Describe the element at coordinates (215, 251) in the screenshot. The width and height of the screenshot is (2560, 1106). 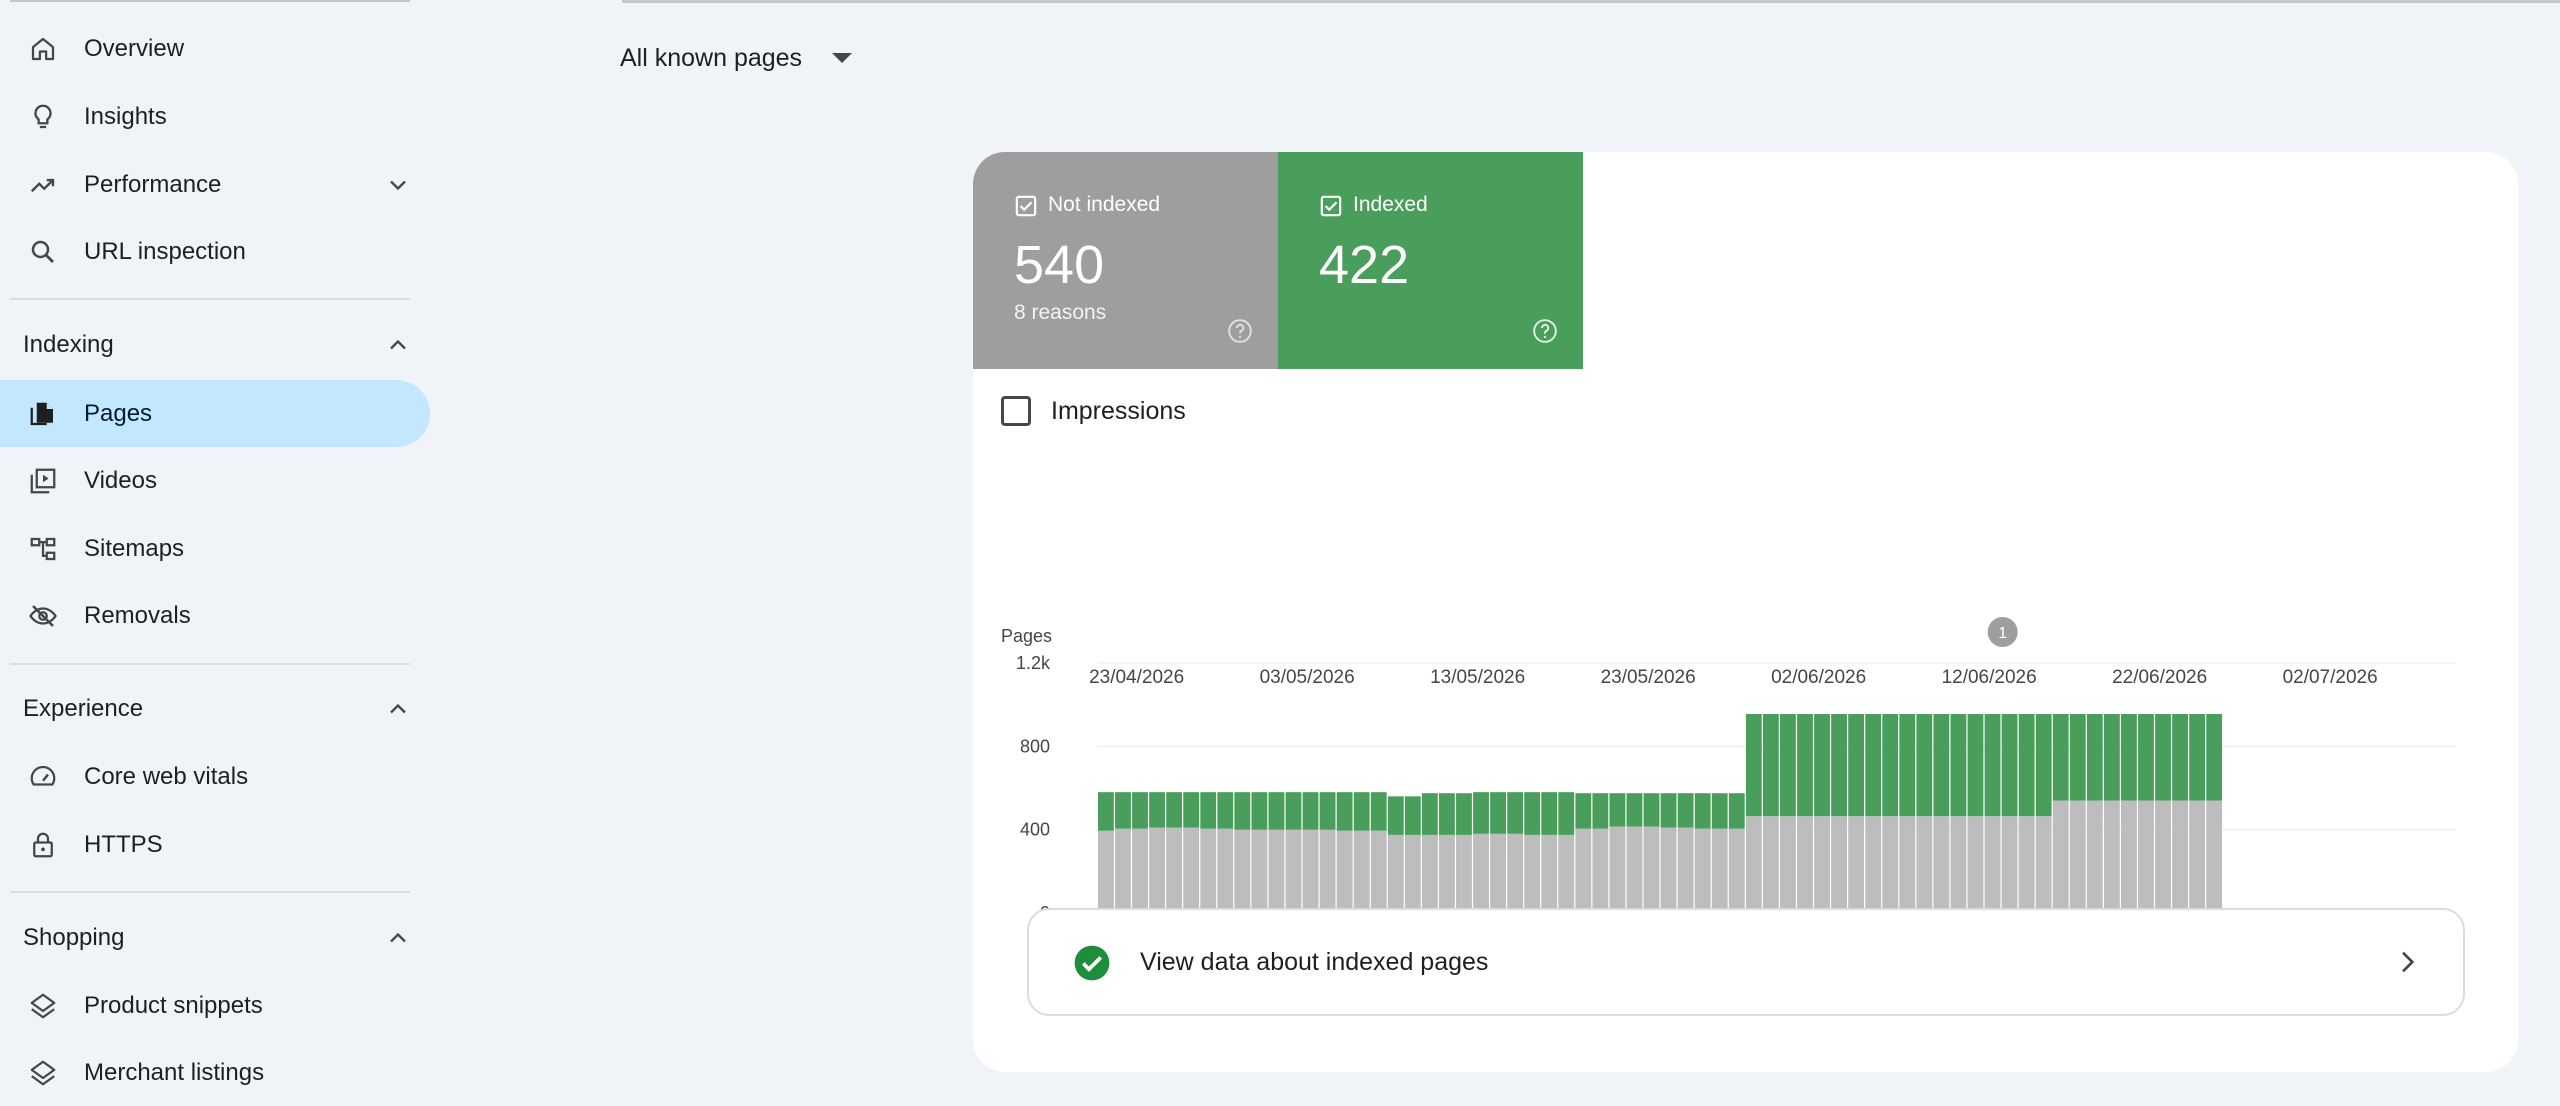
I see `sidebar-item-url-inspection: URL inspection` at that location.